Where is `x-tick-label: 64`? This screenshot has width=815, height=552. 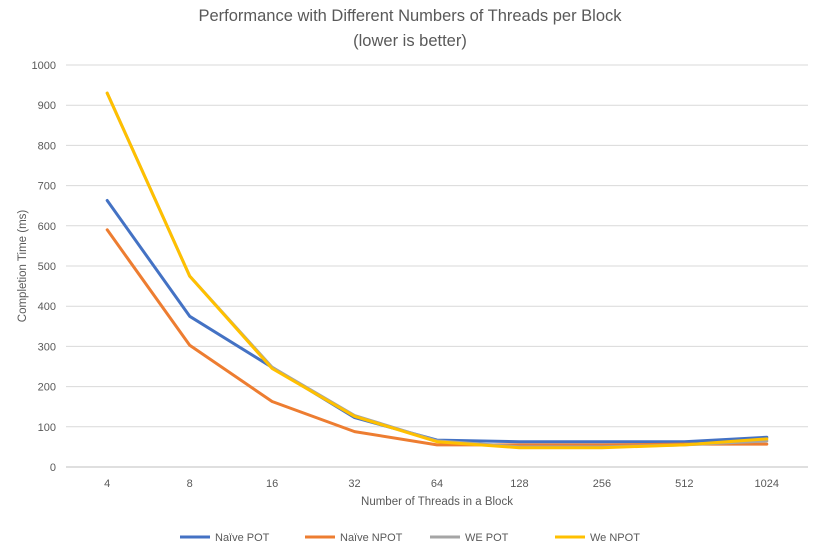 x-tick-label: 64 is located at coordinates (437, 484).